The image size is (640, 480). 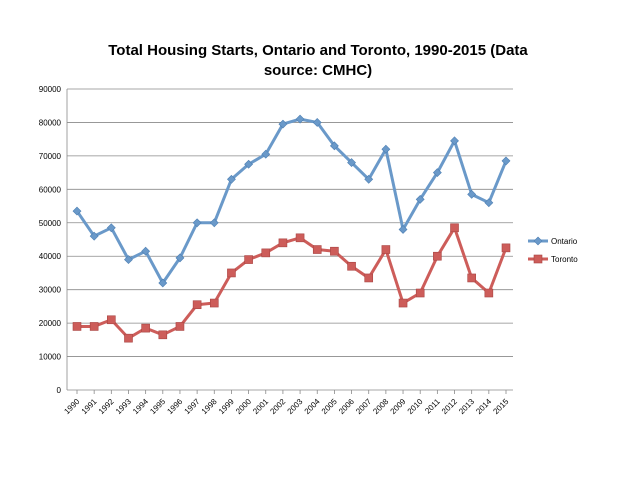 What do you see at coordinates (277, 406) in the screenshot?
I see `x-tick-label: 2002` at bounding box center [277, 406].